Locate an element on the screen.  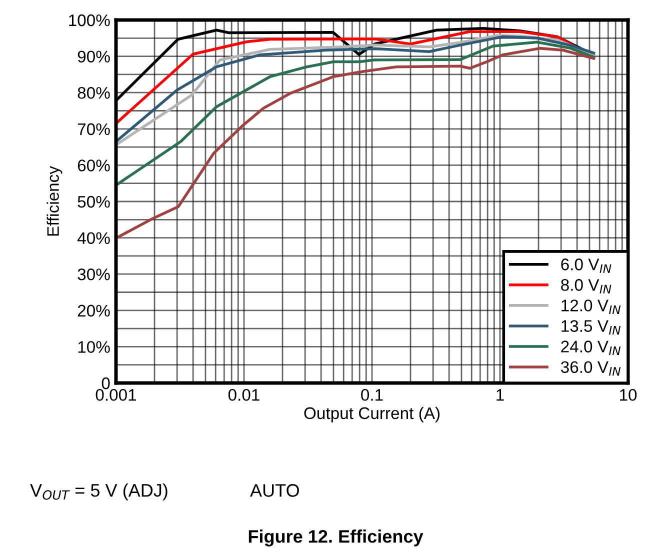
text: AUTO is located at coordinates (274, 490).